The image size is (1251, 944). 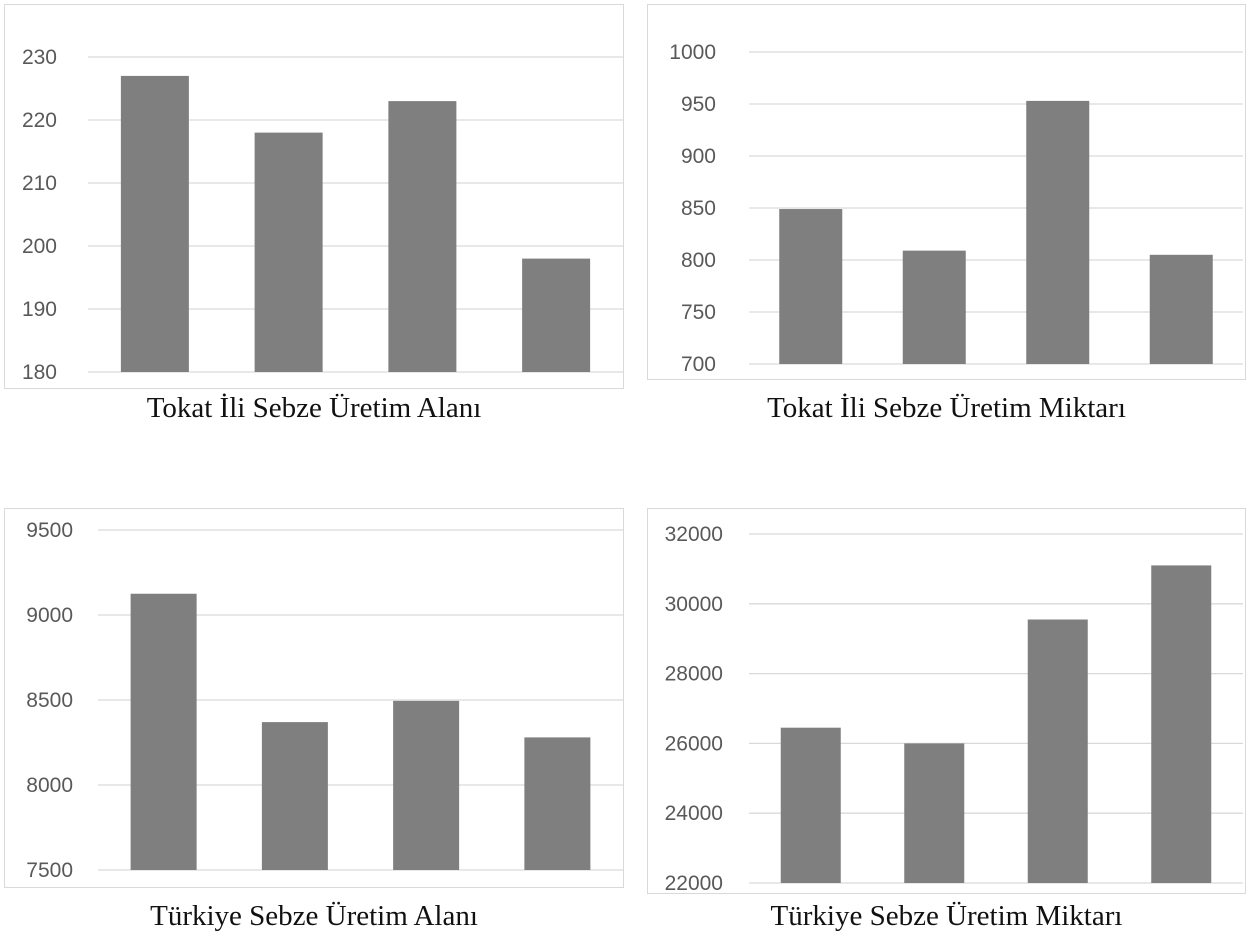 I want to click on chart-title-tokat-amount: Tokat İli Sebze Üretim Miktarı, so click(x=946, y=408).